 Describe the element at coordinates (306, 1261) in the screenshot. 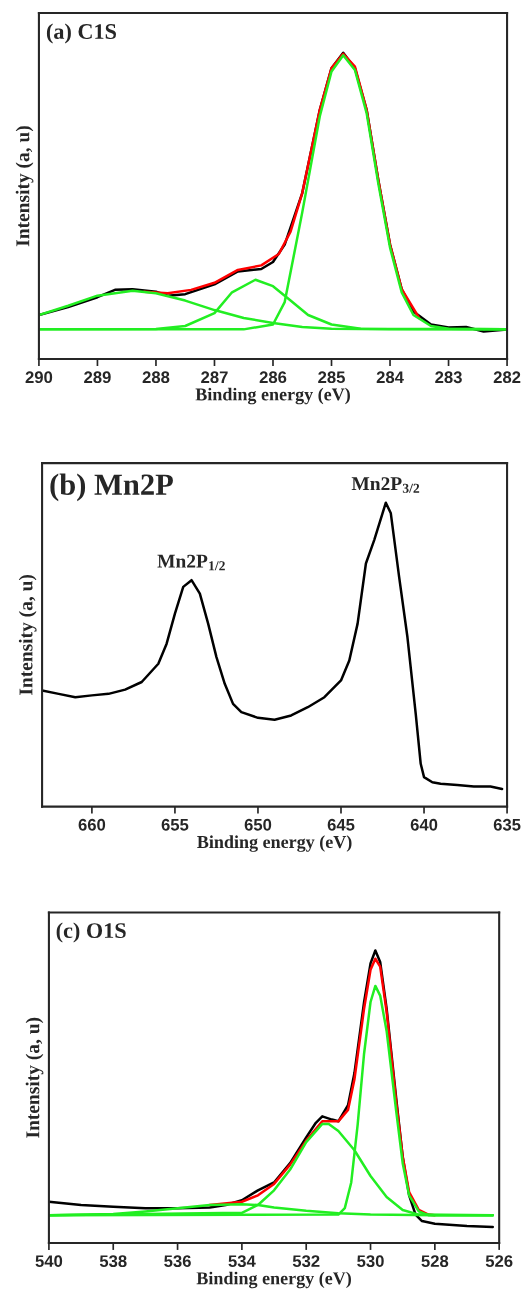

I see `x-tick-label: 532` at that location.